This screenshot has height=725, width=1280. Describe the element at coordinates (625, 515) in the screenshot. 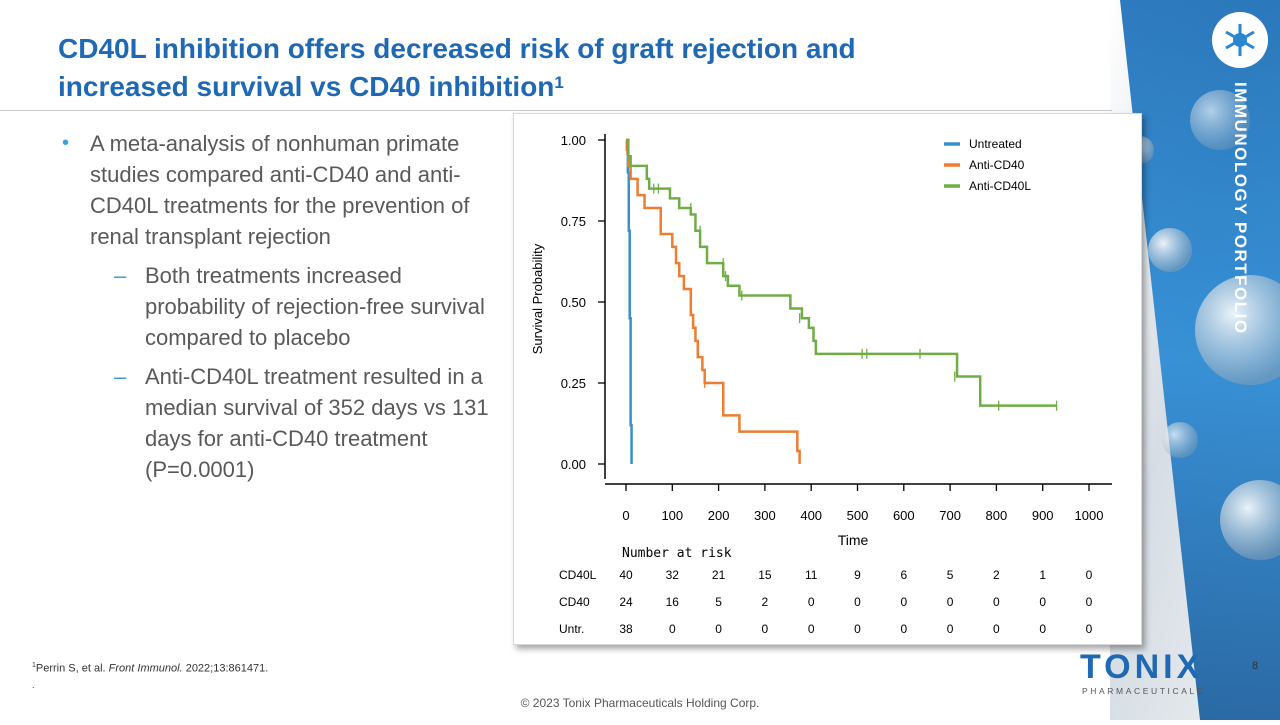

I see `x-tick-label: 0` at that location.